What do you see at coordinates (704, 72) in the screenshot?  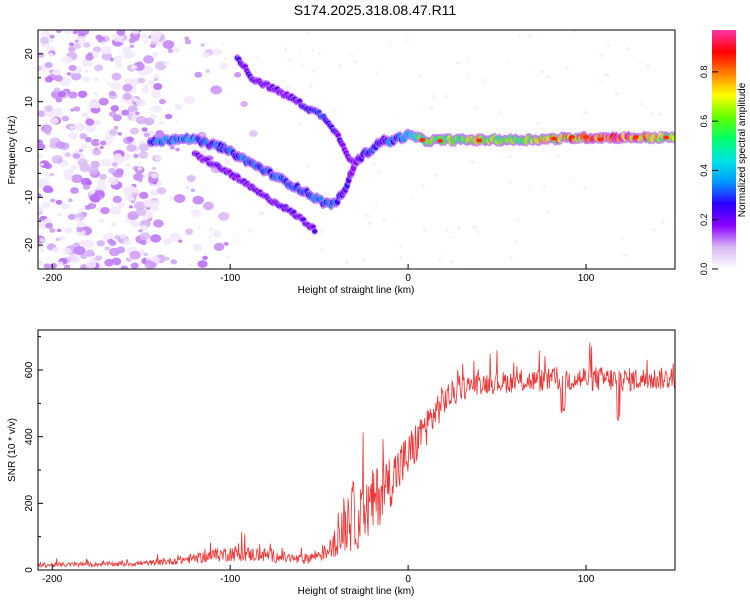 I see `colorbar-tick-label: 0.8` at bounding box center [704, 72].